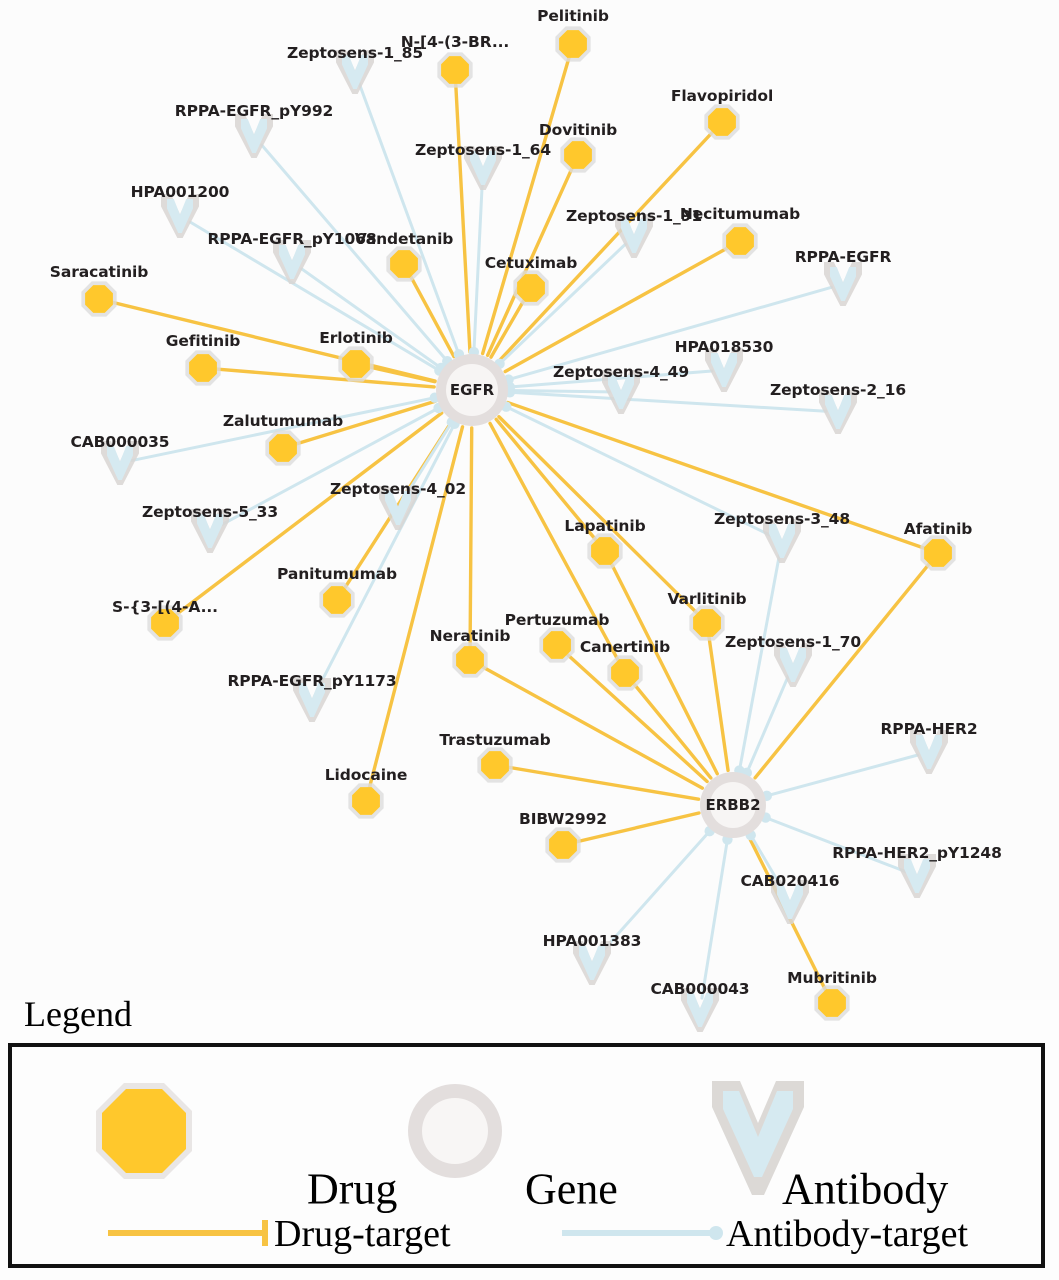 The width and height of the screenshot is (1059, 1280). Describe the element at coordinates (362, 1234) in the screenshot. I see `legend-label-drug-target: Drug-target` at that location.